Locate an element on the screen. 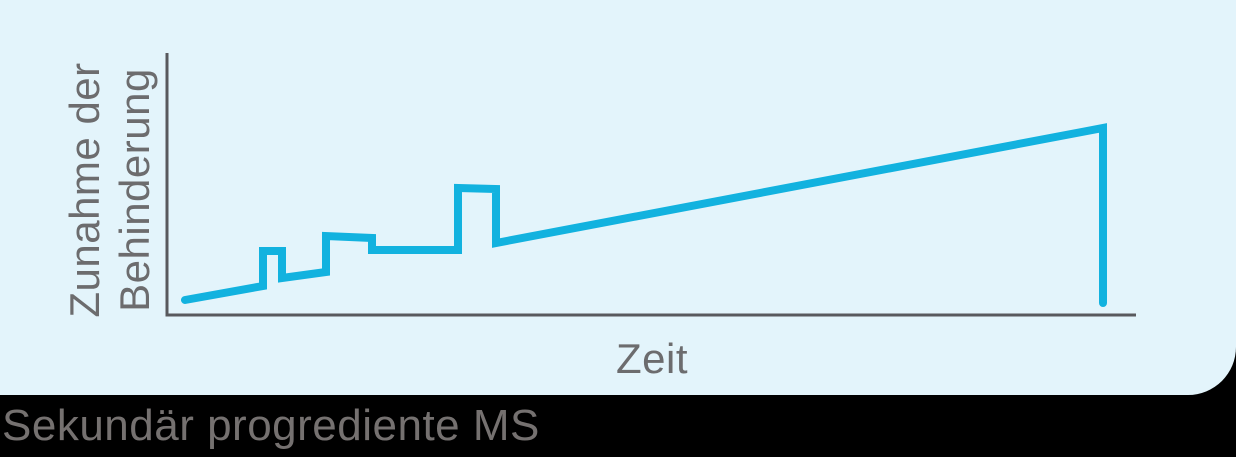 This screenshot has height=457, width=1236. caption-text: Sekundär progrediente MS is located at coordinates (271, 425).